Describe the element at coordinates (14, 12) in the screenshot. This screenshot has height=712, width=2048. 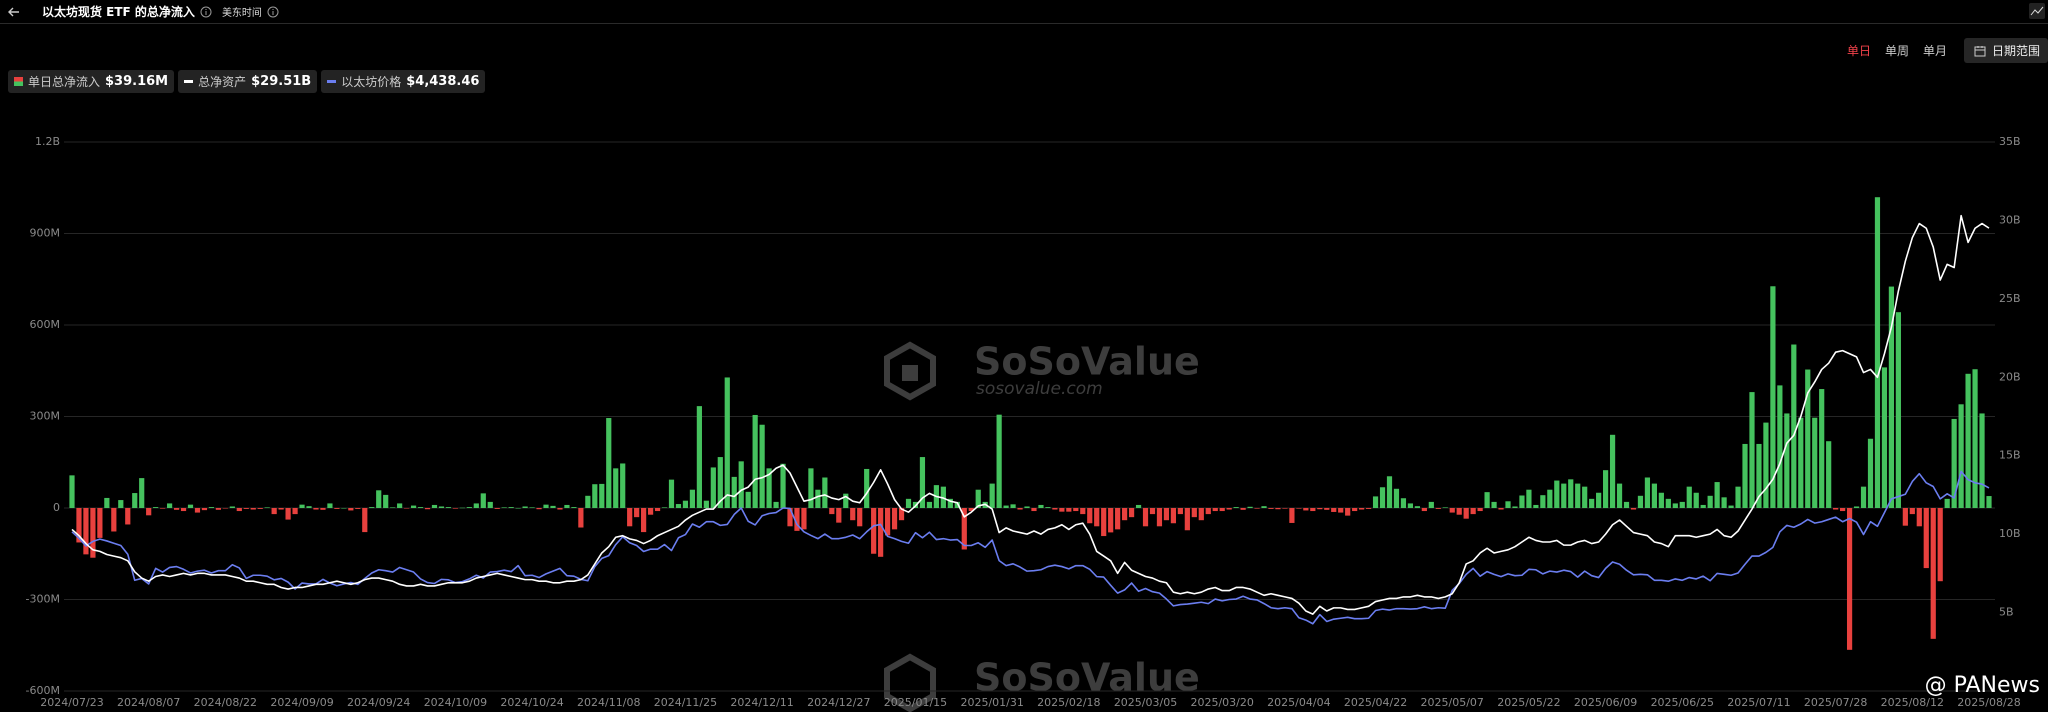
I see `back-button` at that location.